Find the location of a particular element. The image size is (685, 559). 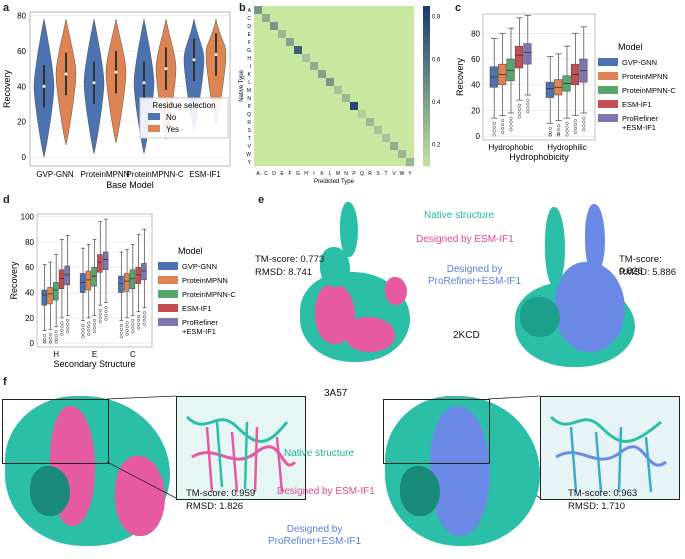

heatmap-xtick: C is located at coordinates (266, 174).